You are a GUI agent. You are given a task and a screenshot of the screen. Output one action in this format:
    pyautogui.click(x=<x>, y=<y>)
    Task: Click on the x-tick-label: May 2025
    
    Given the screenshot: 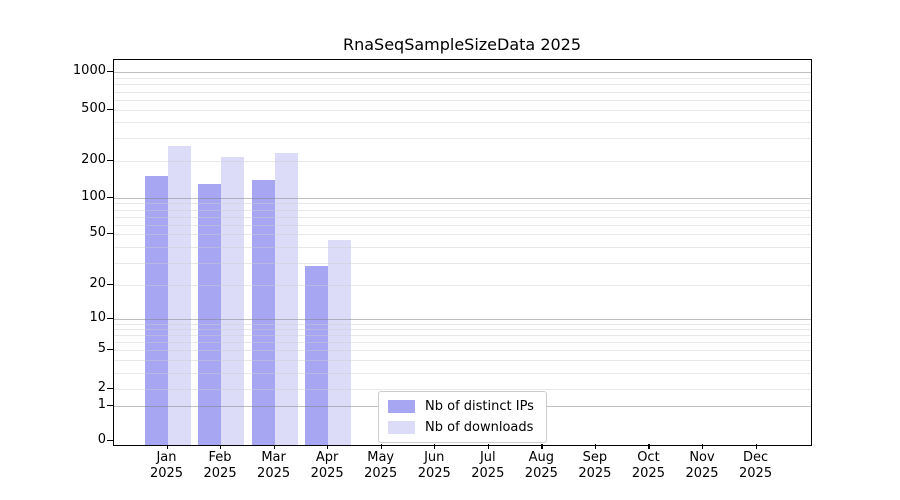 What is the action you would take?
    pyautogui.click(x=381, y=466)
    